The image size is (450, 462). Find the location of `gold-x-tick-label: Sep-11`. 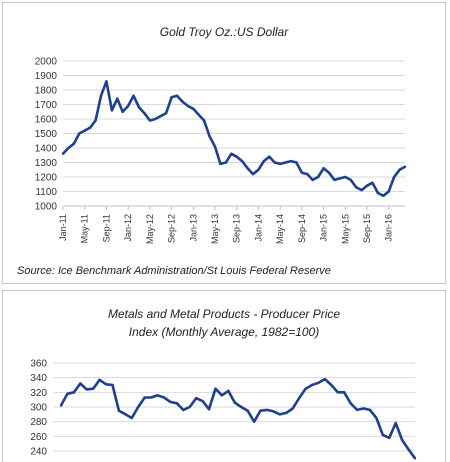

gold-x-tick-label: Sep-11 is located at coordinates (106, 228).